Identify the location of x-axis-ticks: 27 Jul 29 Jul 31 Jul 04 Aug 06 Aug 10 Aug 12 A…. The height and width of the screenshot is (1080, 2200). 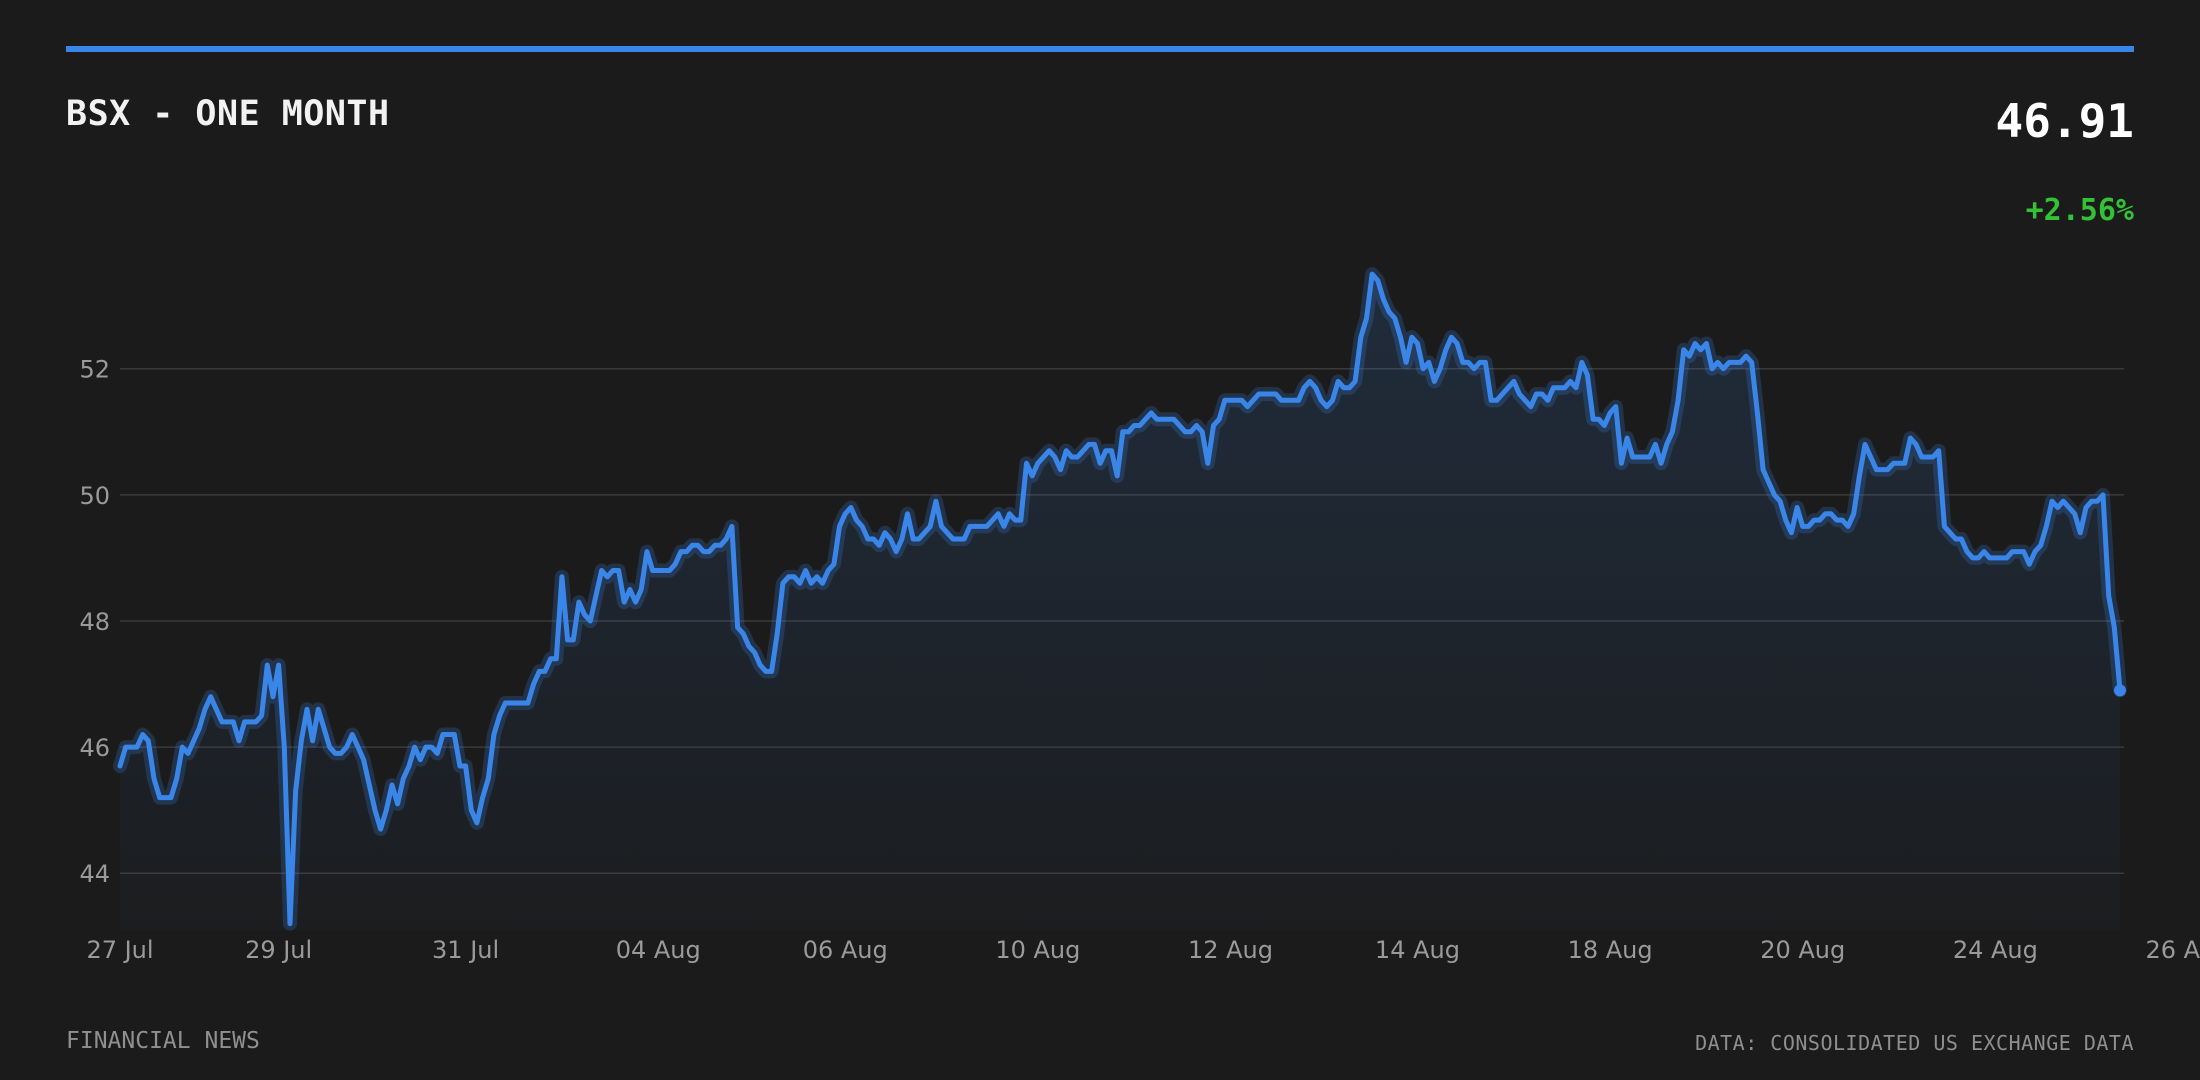
(1143, 950).